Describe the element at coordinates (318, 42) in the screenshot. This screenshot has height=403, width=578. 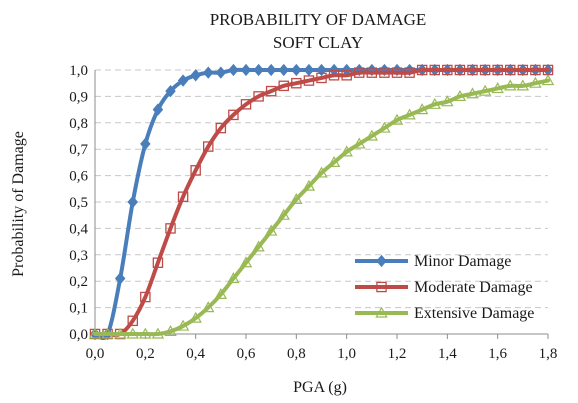
I see `chart-subtitle: SOFT CLAY` at that location.